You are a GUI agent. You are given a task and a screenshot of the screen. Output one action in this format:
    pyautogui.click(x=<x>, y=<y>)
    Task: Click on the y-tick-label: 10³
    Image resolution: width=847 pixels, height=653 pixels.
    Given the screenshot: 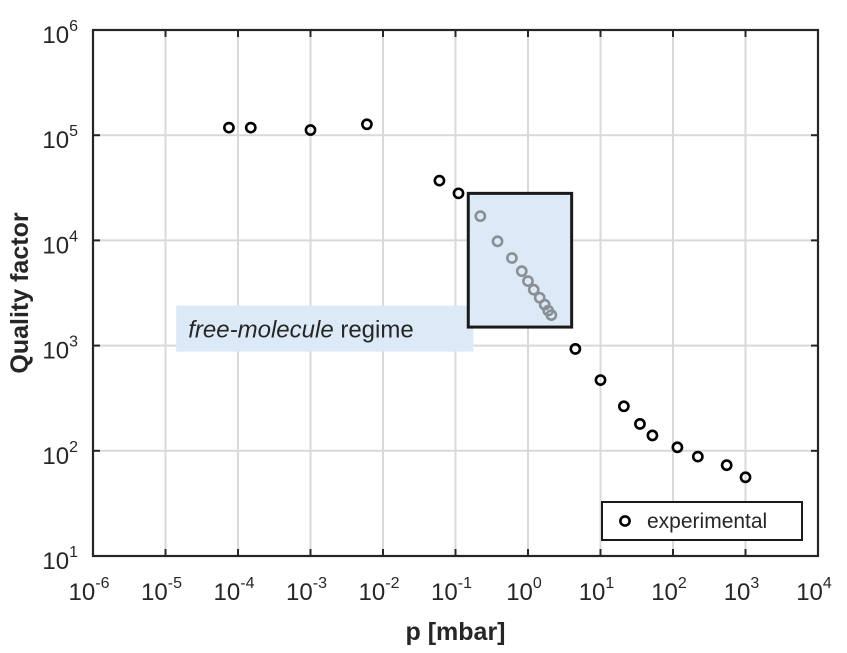 What is the action you would take?
    pyautogui.click(x=60, y=349)
    